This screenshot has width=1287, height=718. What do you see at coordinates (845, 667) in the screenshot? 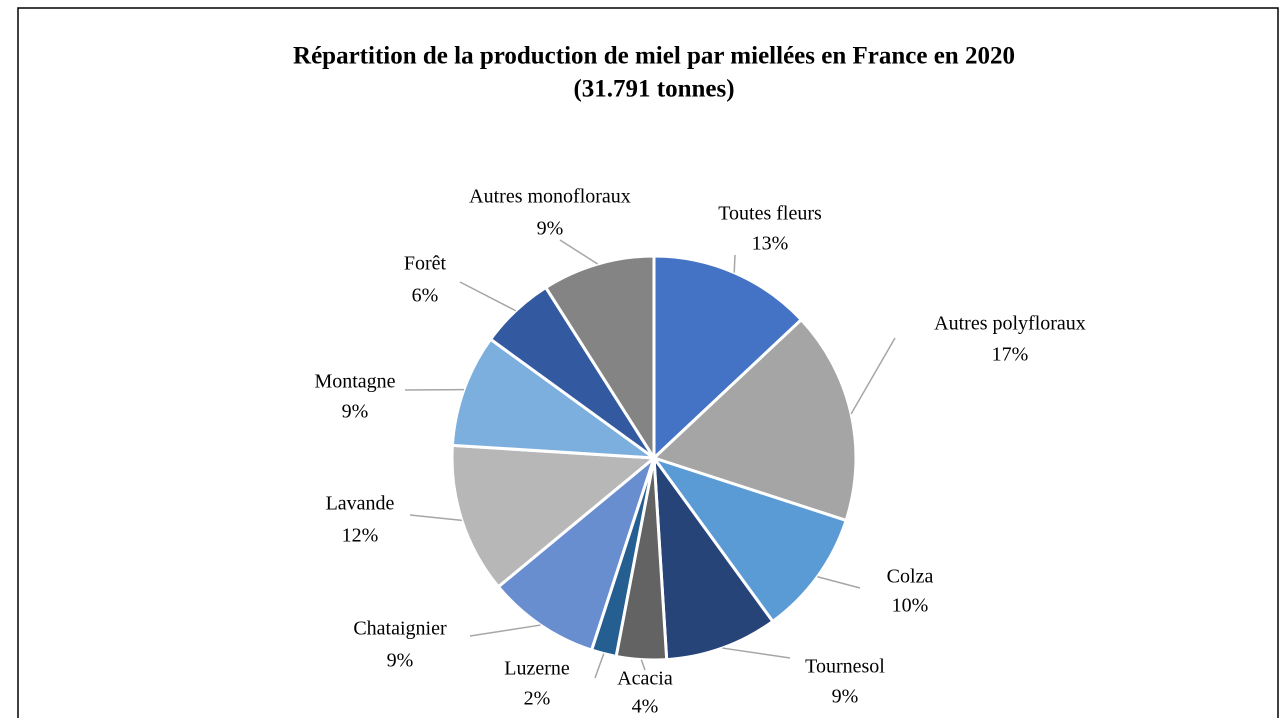
I see `slice-label: Tournesol` at bounding box center [845, 667].